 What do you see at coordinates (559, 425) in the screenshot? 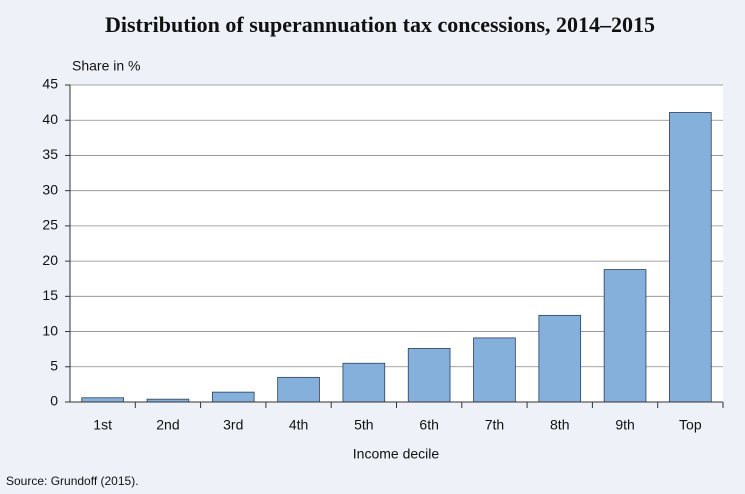
I see `x-tick-label: 8th` at bounding box center [559, 425].